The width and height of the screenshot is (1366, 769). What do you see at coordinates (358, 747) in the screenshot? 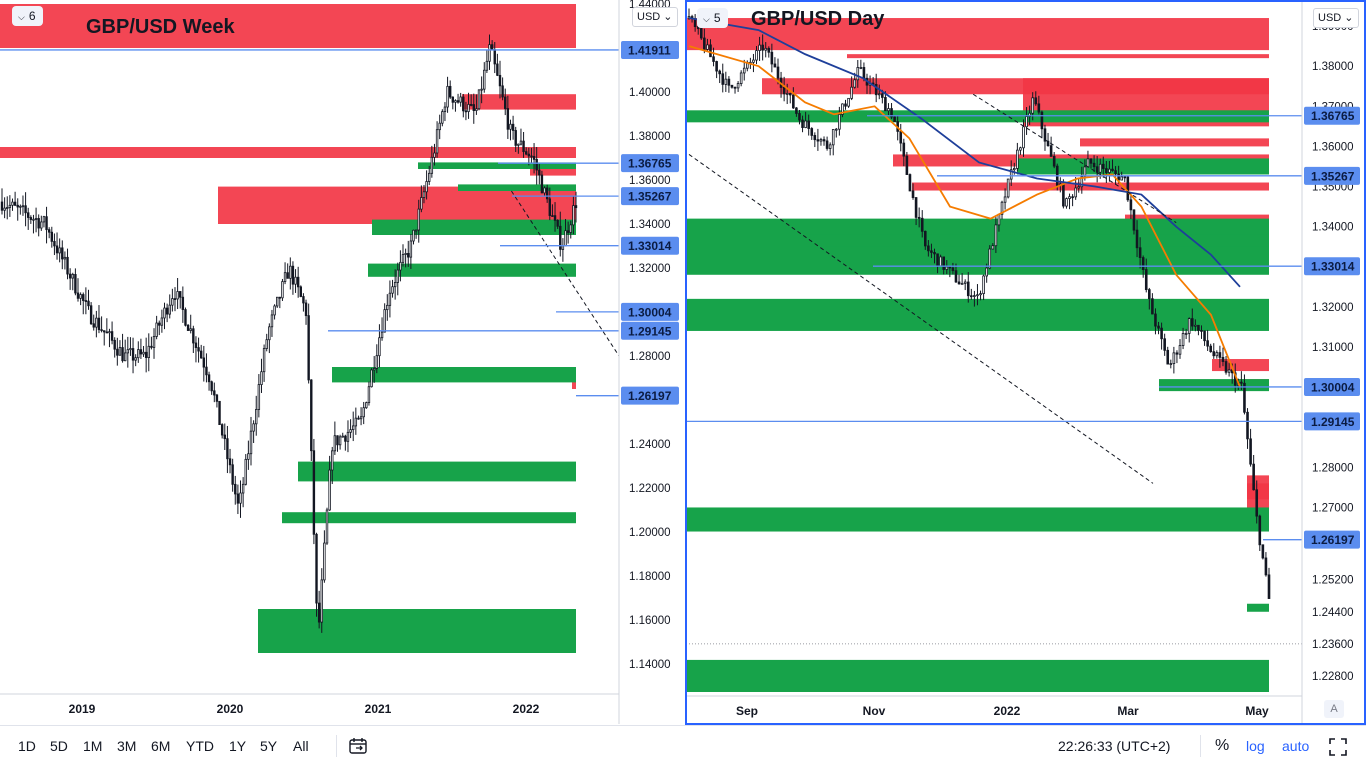
I see `date-range-icon` at bounding box center [358, 747].